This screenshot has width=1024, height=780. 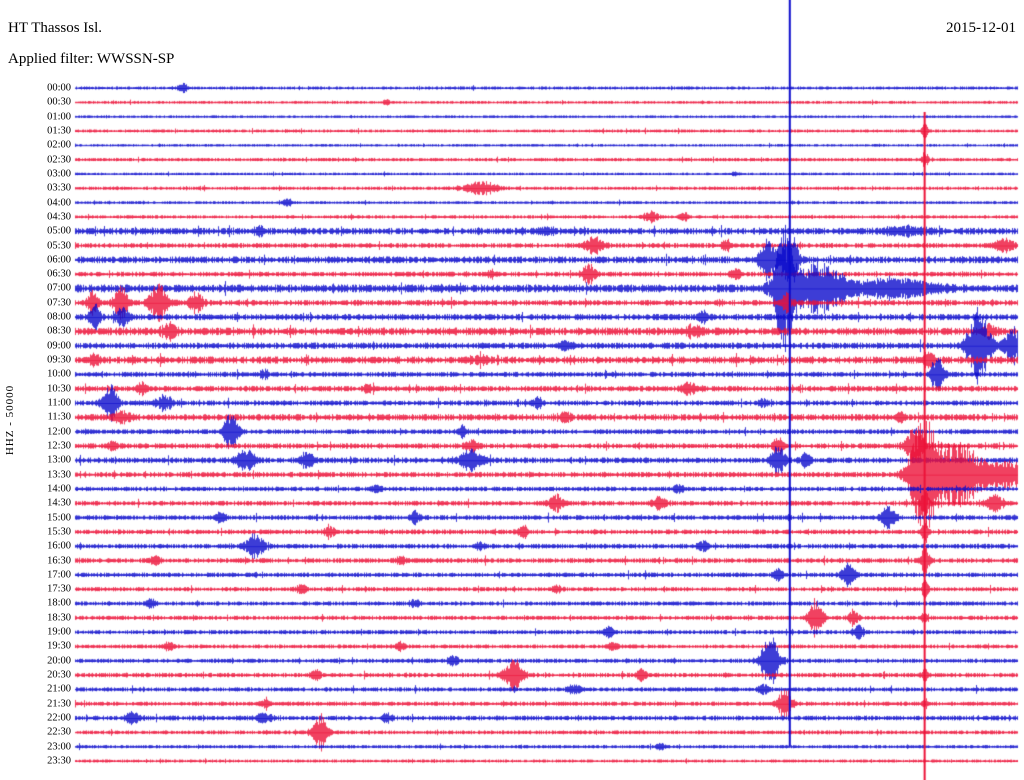 I want to click on time-label: 12:00, so click(x=59, y=432).